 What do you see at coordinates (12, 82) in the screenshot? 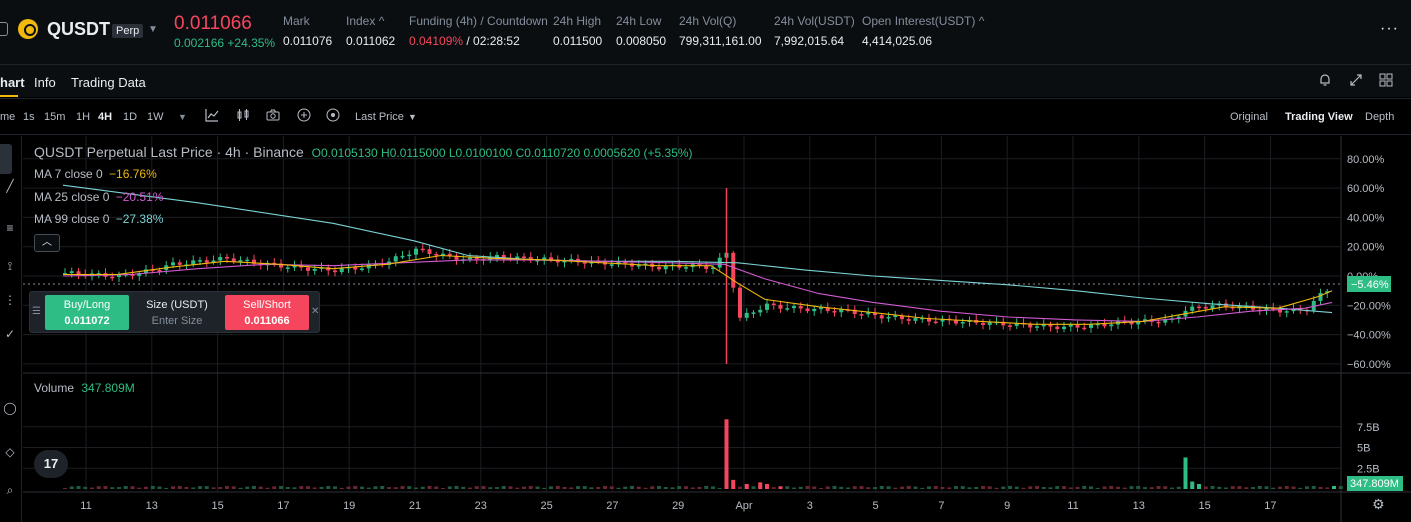
I see `tab-chart: hart` at bounding box center [12, 82].